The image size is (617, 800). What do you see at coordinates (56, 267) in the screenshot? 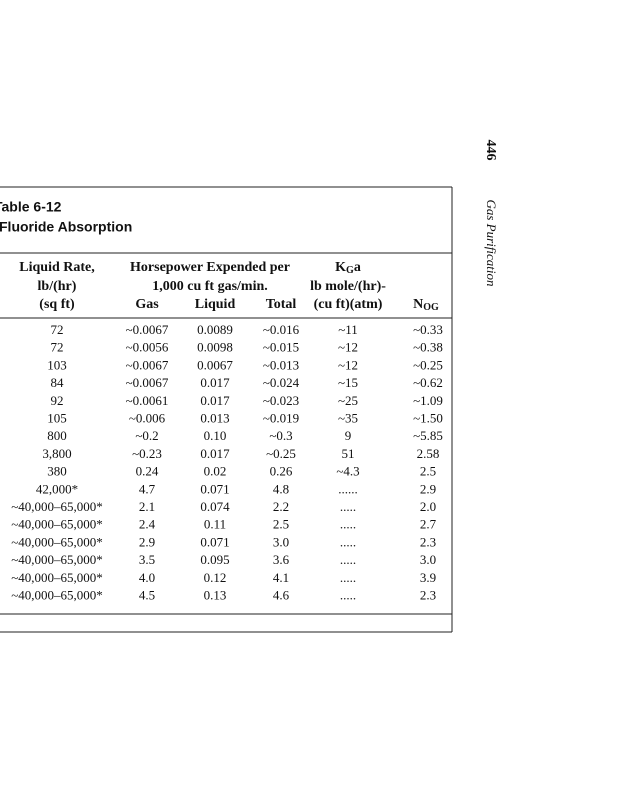
I see `col-header: Liquid Rate,` at bounding box center [56, 267].